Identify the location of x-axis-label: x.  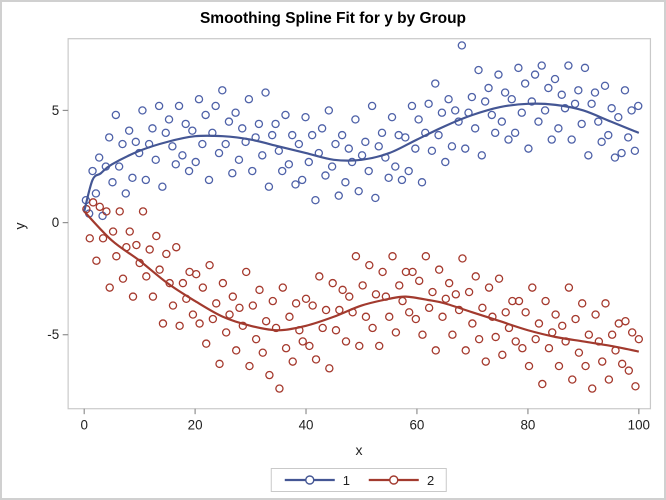
(359, 450).